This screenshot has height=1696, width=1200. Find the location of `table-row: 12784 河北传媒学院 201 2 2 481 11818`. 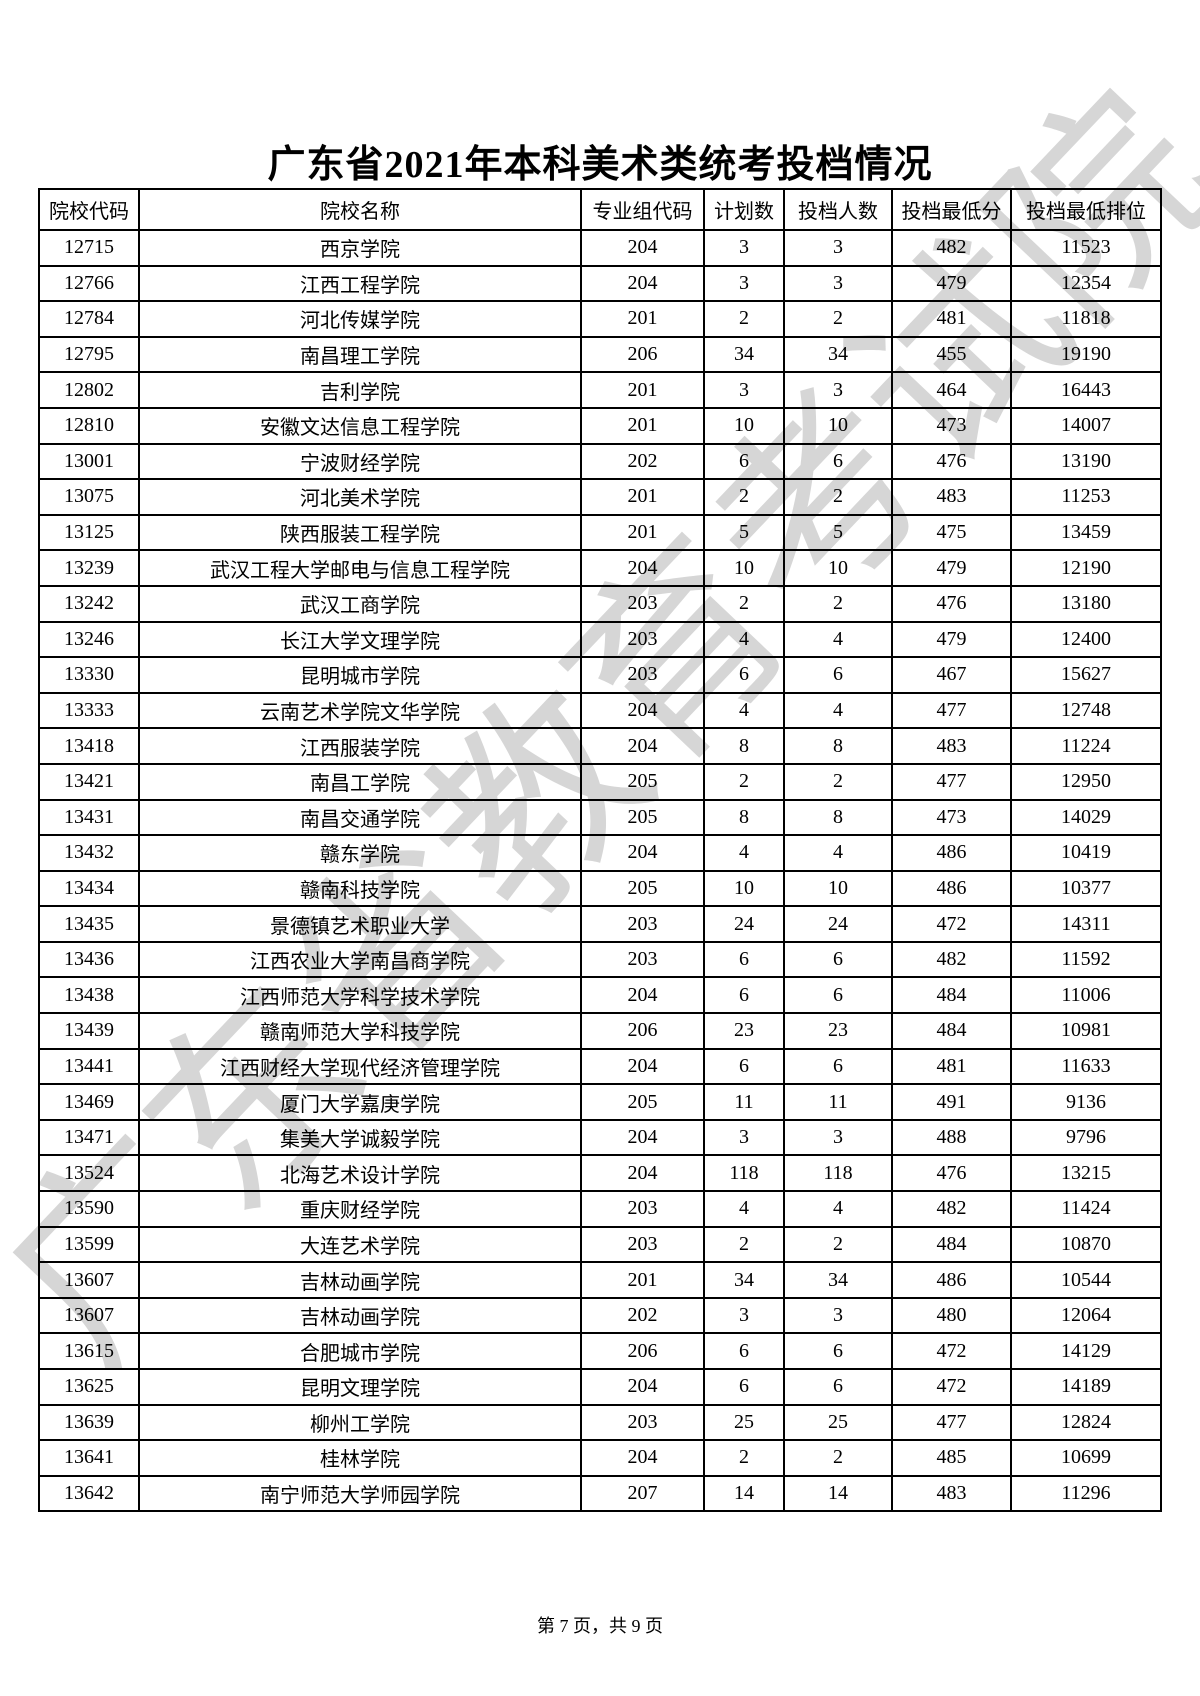

table-row: 12784 河北传媒学院 201 2 2 481 11818 is located at coordinates (600, 319).